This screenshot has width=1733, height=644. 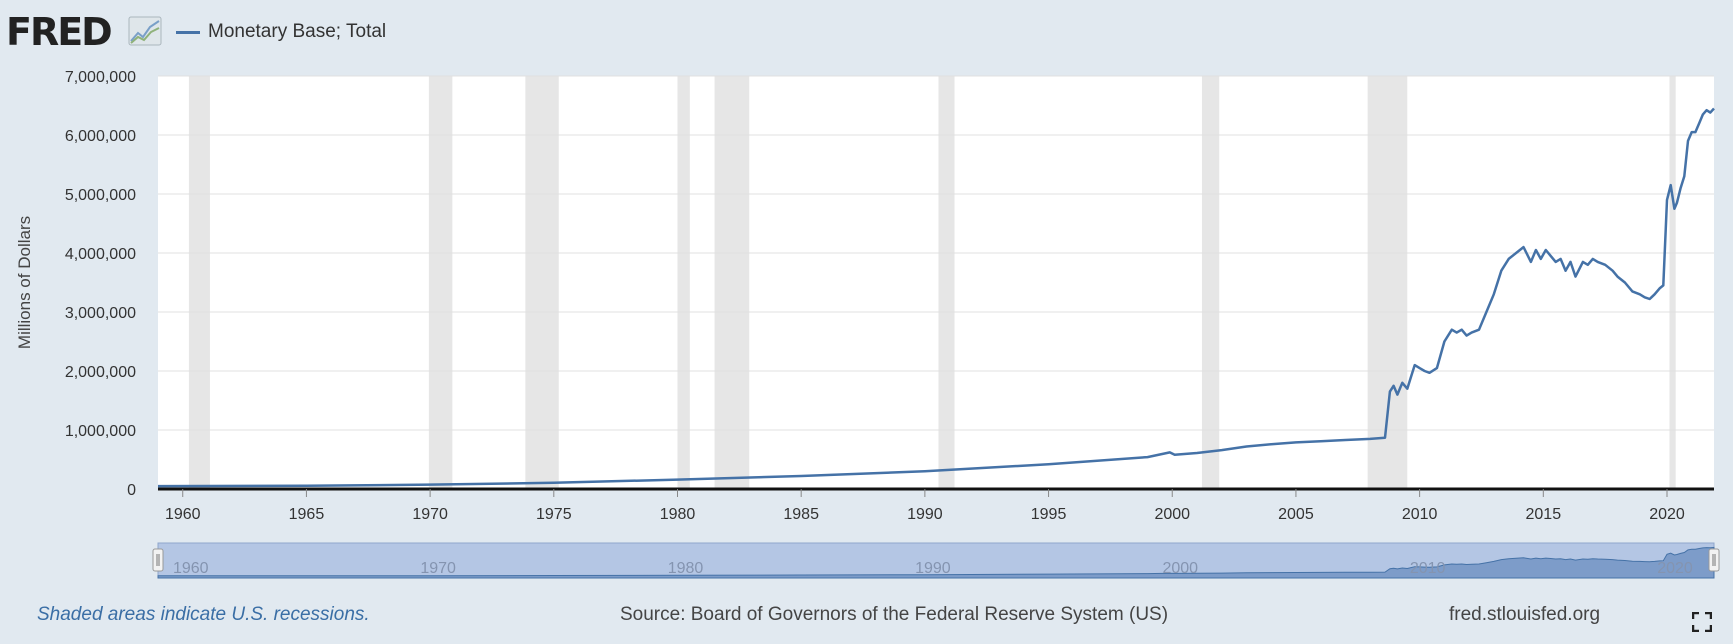 I want to click on x-tick-label: 1990, so click(x=925, y=514).